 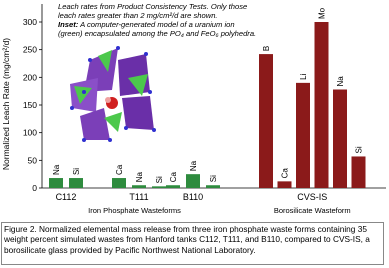 What do you see at coordinates (193, 197) in the screenshot?
I see `x-tick-label: B110` at bounding box center [193, 197].